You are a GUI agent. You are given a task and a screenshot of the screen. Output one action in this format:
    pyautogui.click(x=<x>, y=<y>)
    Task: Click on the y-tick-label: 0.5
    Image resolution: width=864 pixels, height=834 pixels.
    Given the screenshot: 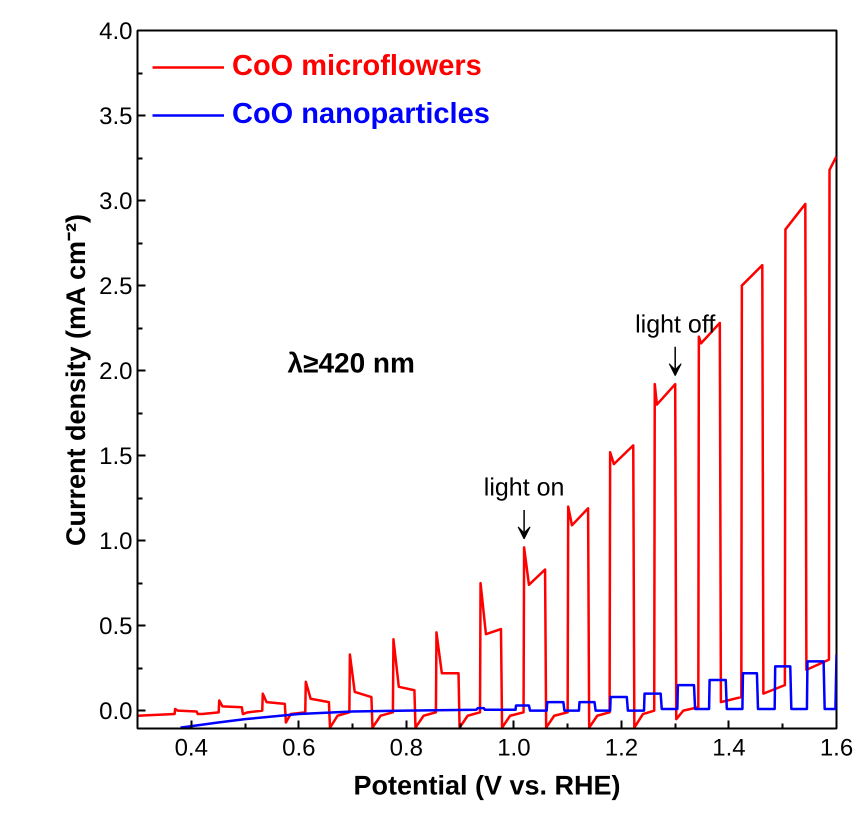 What is the action you would take?
    pyautogui.click(x=116, y=626)
    